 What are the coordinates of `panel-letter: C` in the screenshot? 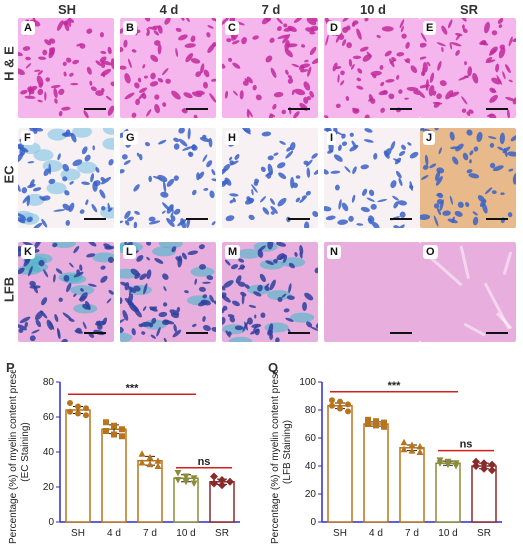 It's located at (232, 28).